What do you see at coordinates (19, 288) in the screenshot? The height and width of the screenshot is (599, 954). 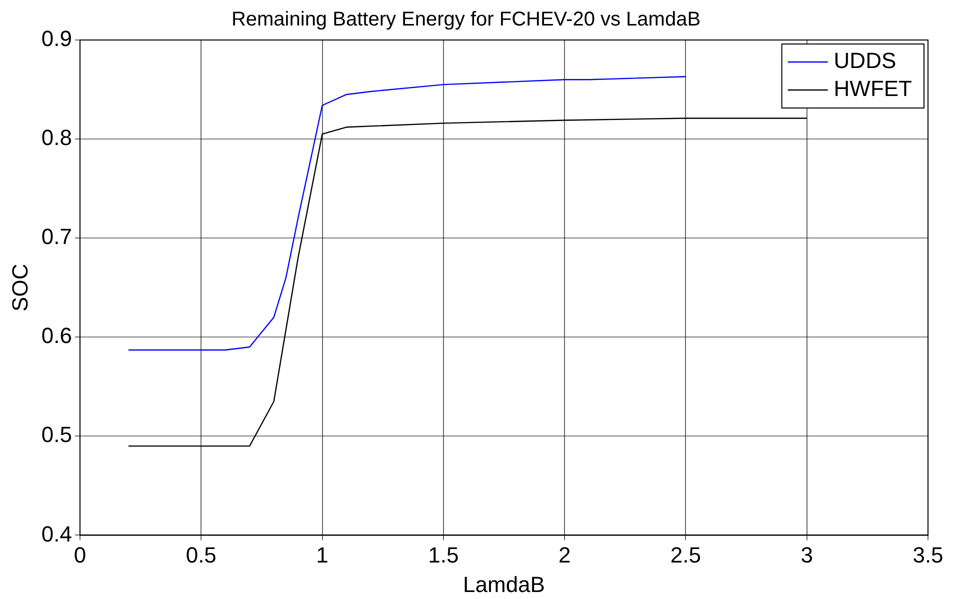 I see `y-axis-title: SOC` at bounding box center [19, 288].